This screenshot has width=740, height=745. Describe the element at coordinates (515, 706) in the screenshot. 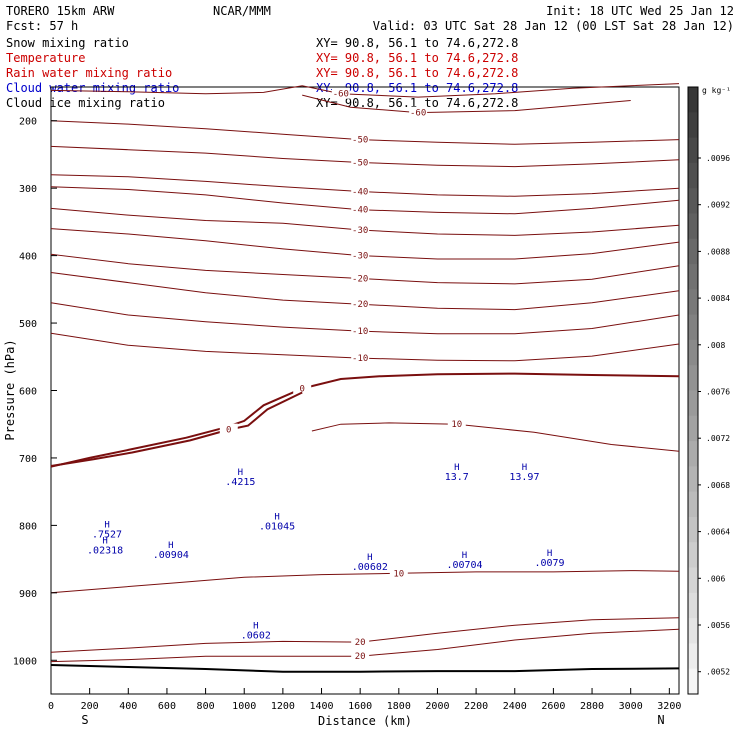

I see `x-tick-label: 2400` at that location.